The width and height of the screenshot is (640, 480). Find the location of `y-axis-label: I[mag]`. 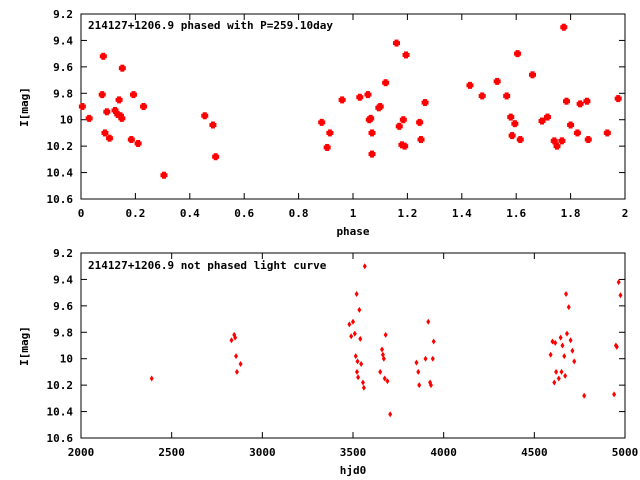

y-axis-label: I[mag] is located at coordinates (24, 346).